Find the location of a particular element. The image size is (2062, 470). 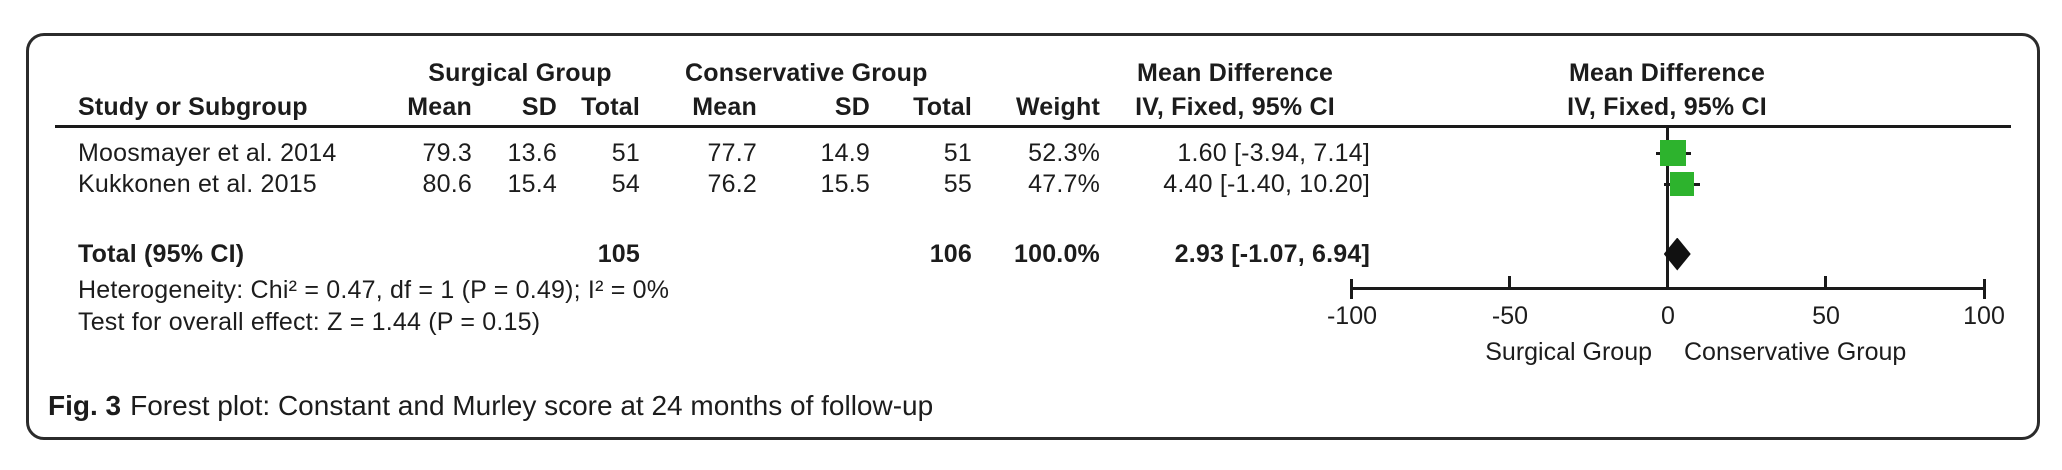

surg-total: 54 is located at coordinates (625, 184).